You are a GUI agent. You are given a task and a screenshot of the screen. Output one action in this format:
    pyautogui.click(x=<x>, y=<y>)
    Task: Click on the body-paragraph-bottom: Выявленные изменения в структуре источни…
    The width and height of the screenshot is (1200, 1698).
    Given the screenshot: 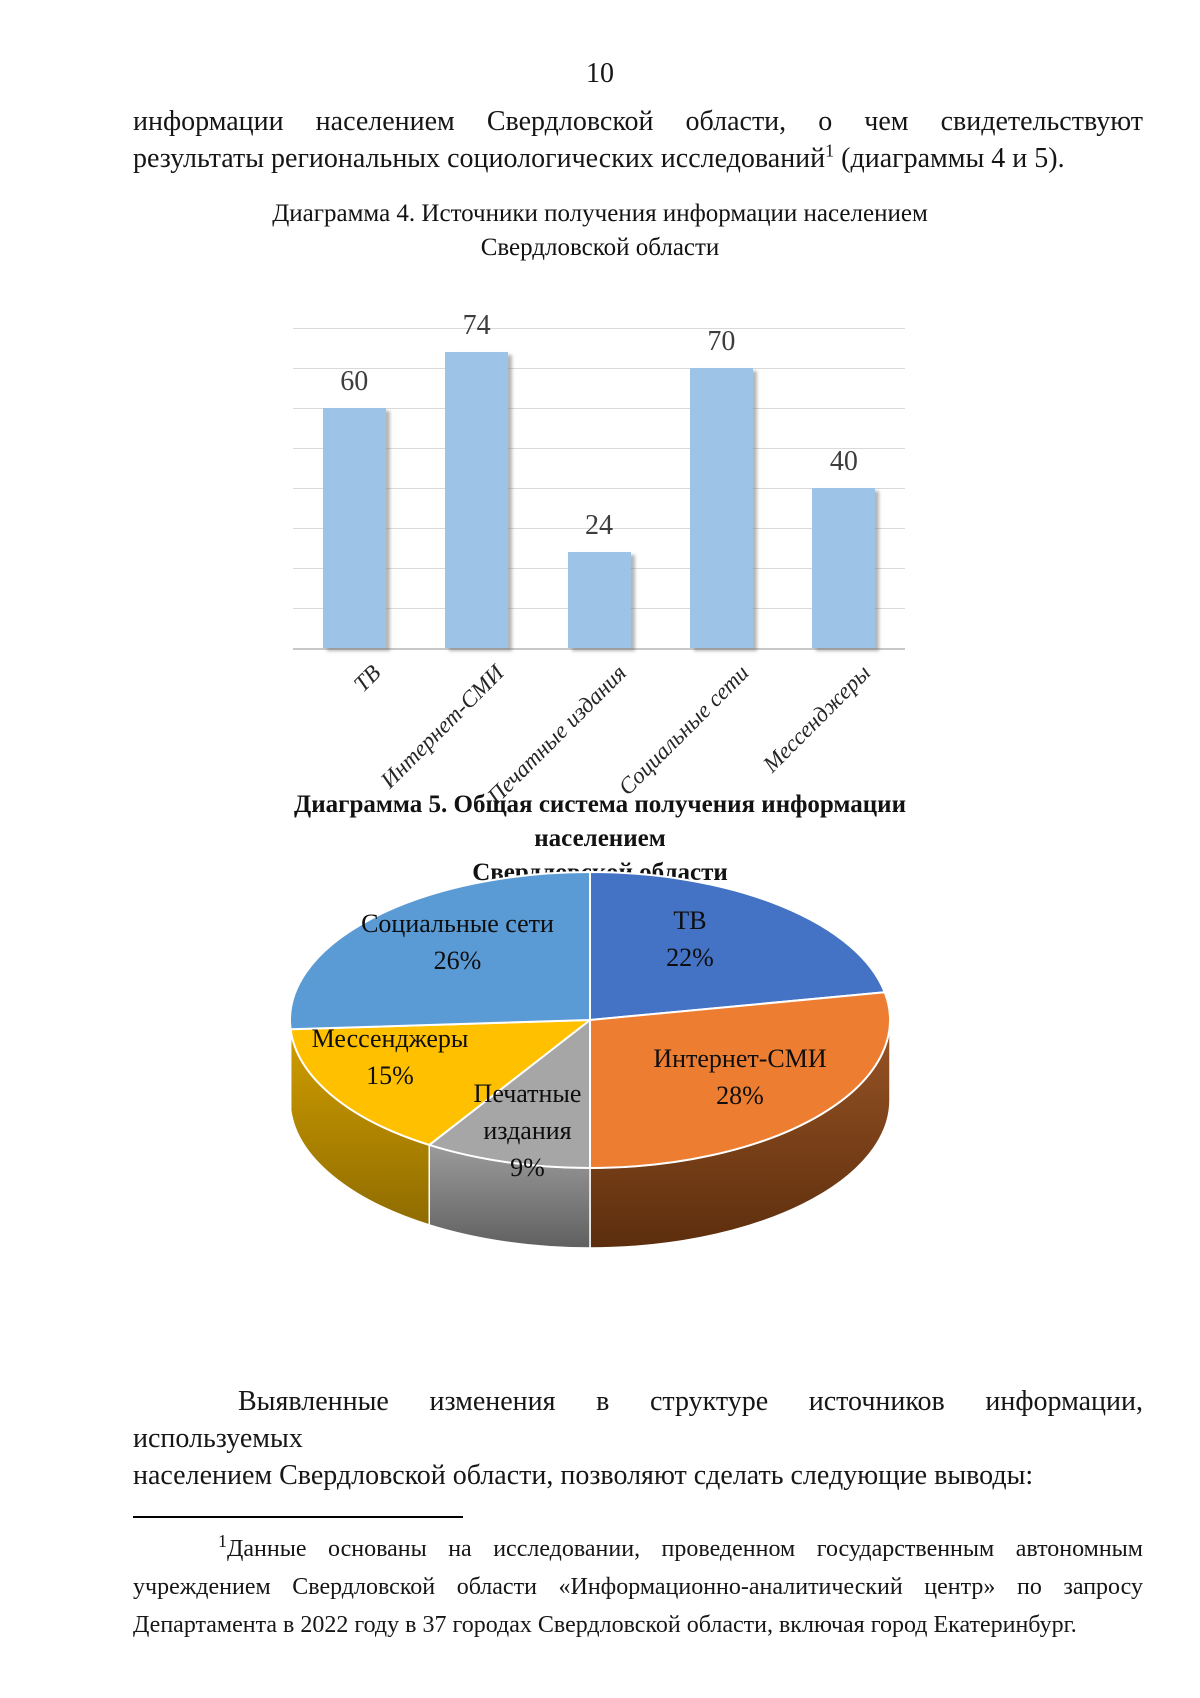 What is the action you would take?
    pyautogui.click(x=638, y=1438)
    